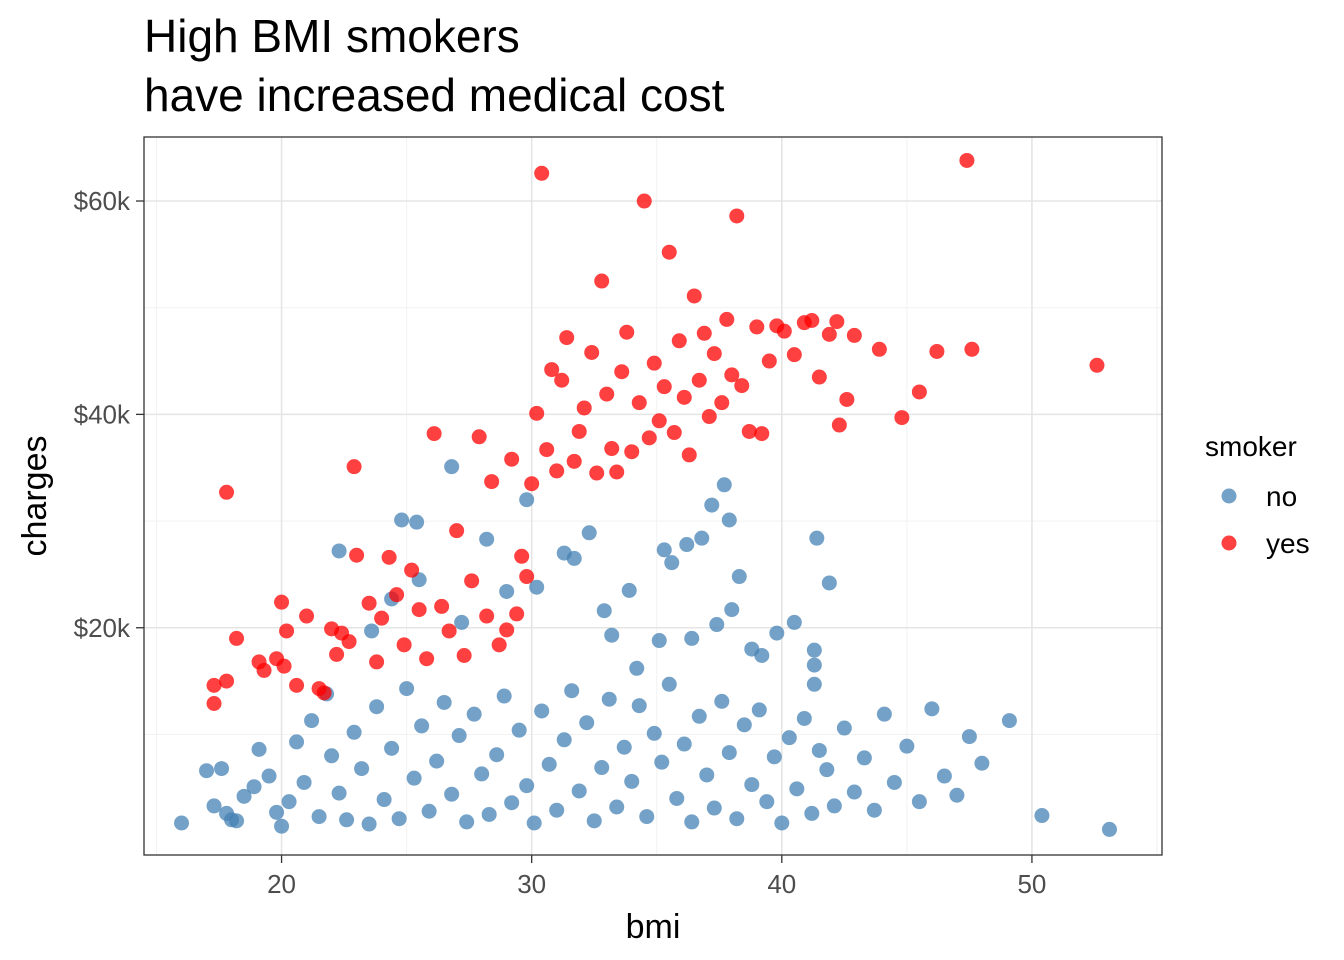 This screenshot has height=960, width=1344. I want to click on chart-title-line-2: have increased medical cost, so click(434, 95).